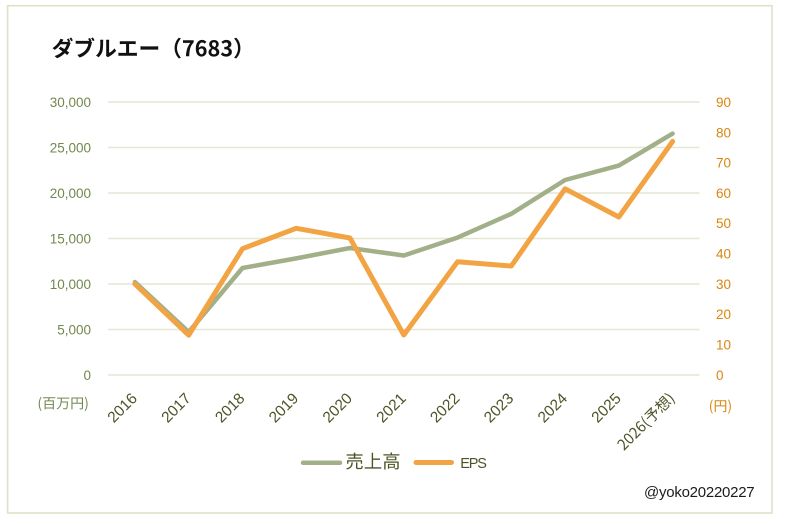 Image resolution: width=785 pixels, height=524 pixels. I want to click on svg-text: 20, so click(723, 314).